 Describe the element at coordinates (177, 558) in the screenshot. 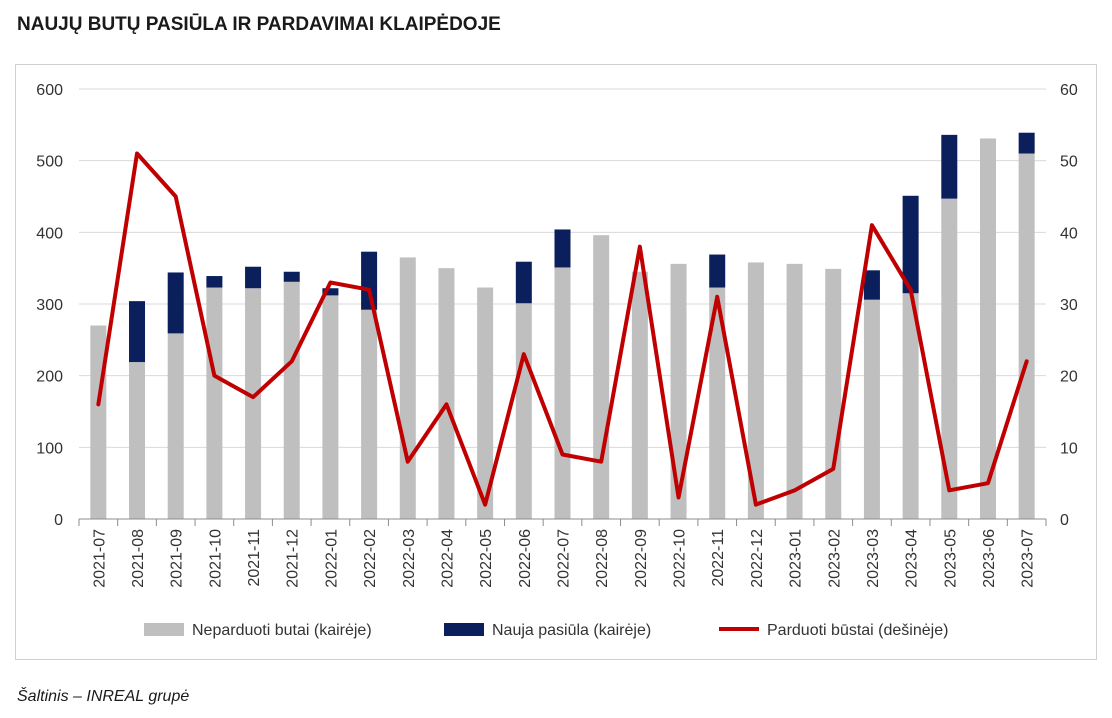

I see `x-tick-label: 2021-09` at that location.